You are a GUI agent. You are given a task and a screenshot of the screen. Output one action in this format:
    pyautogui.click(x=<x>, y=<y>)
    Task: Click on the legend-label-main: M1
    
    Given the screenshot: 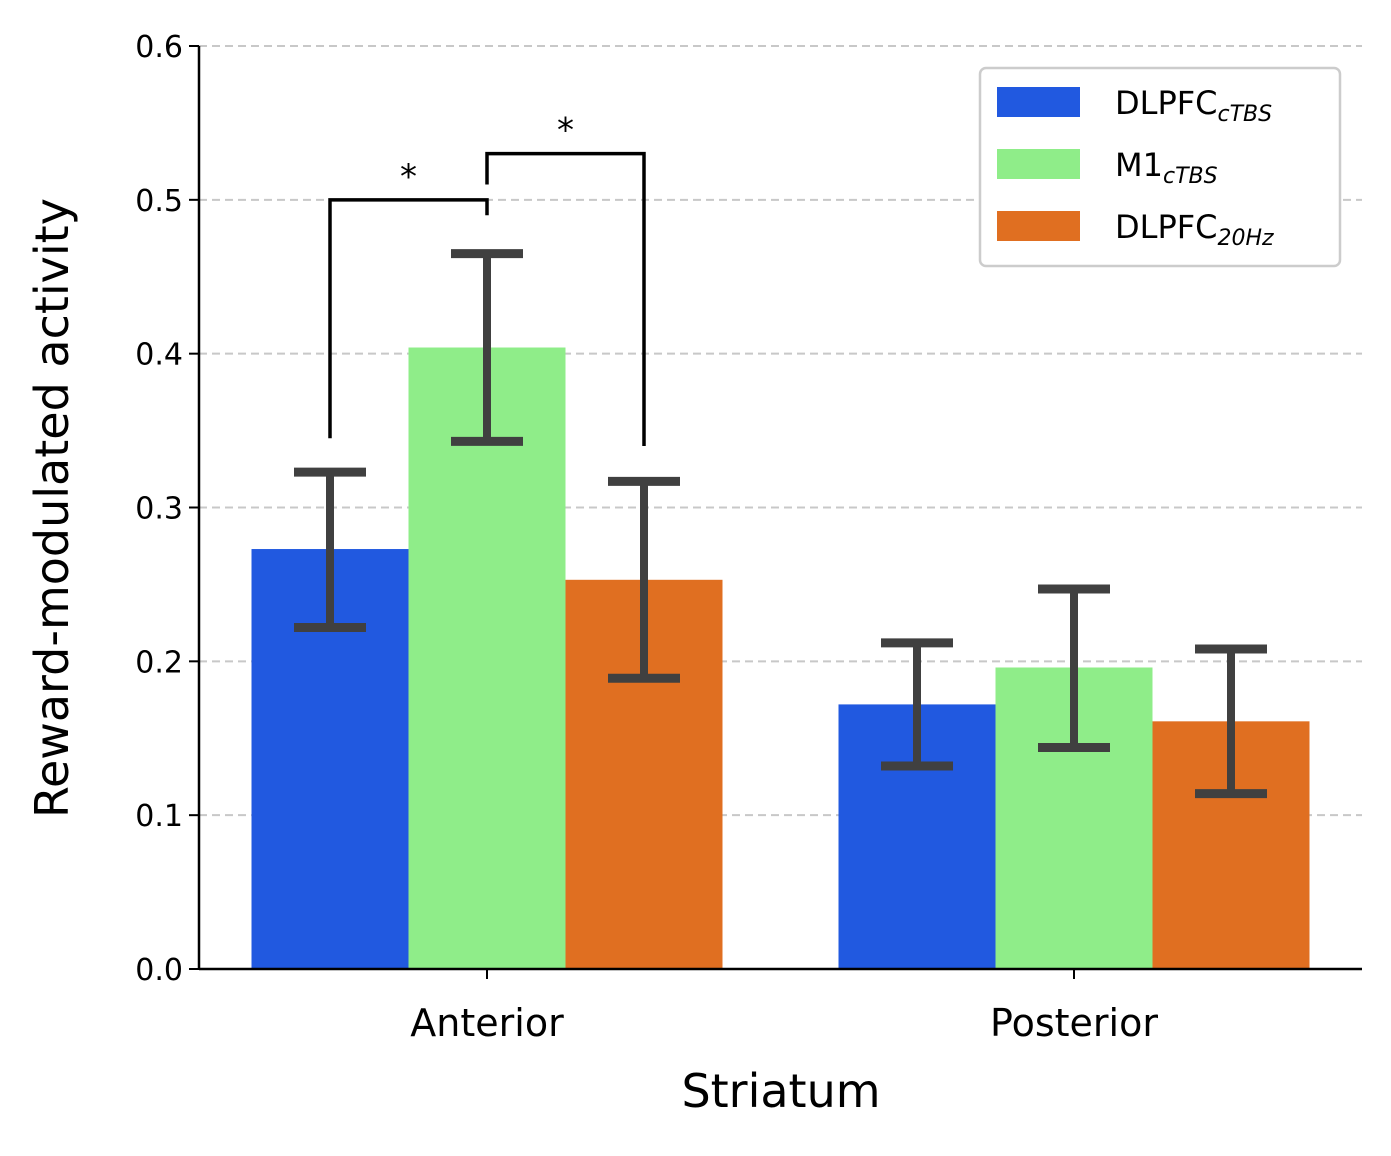 What is the action you would take?
    pyautogui.click(x=1139, y=165)
    